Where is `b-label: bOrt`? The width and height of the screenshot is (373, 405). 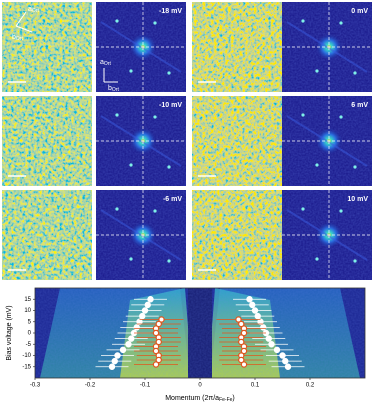
b-label: bOrt is located at coordinates (17, 38).